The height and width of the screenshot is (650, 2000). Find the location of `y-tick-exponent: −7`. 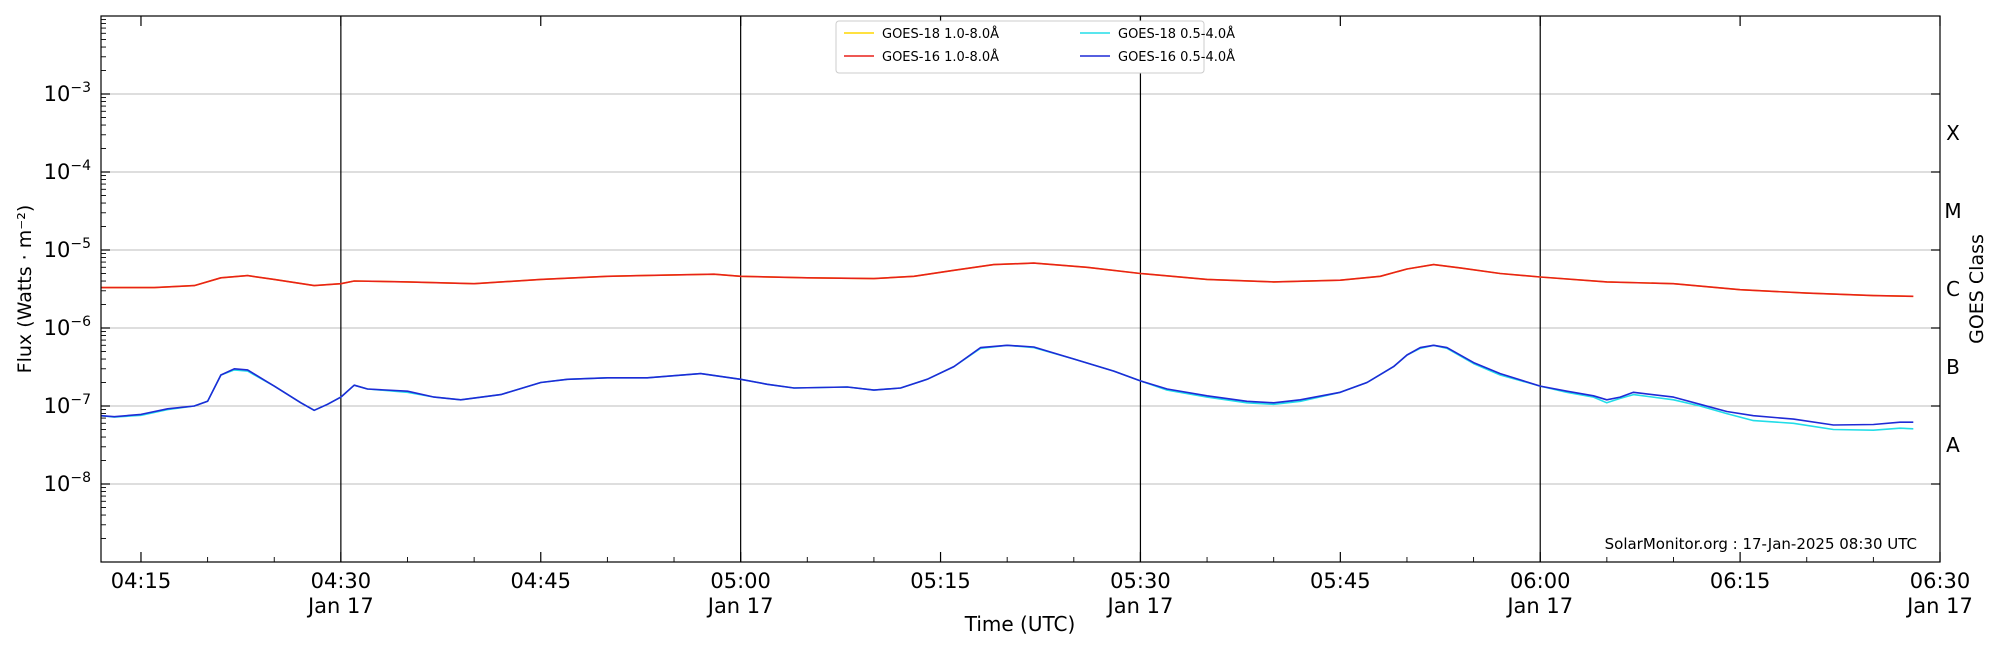

y-tick-exponent: −7 is located at coordinates (80, 400).